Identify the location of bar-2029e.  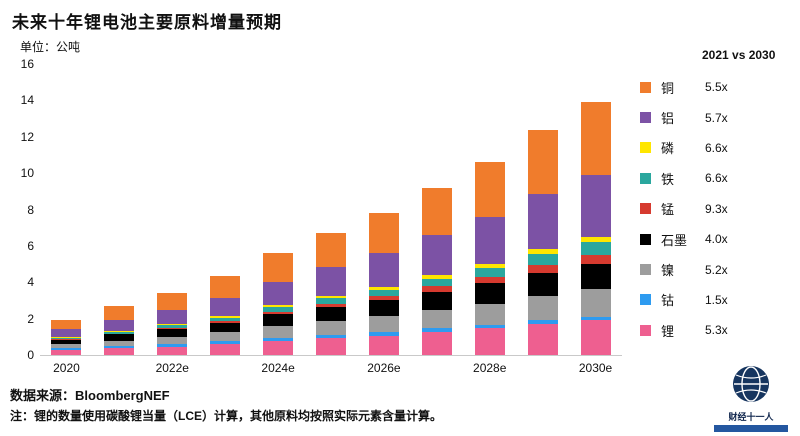
(542, 242).